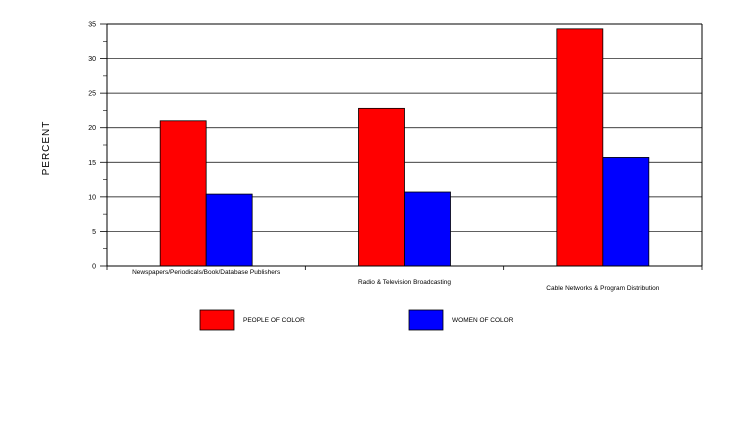 Image resolution: width=744 pixels, height=432 pixels. Describe the element at coordinates (92, 128) in the screenshot. I see `y-tick-label: 20` at that location.